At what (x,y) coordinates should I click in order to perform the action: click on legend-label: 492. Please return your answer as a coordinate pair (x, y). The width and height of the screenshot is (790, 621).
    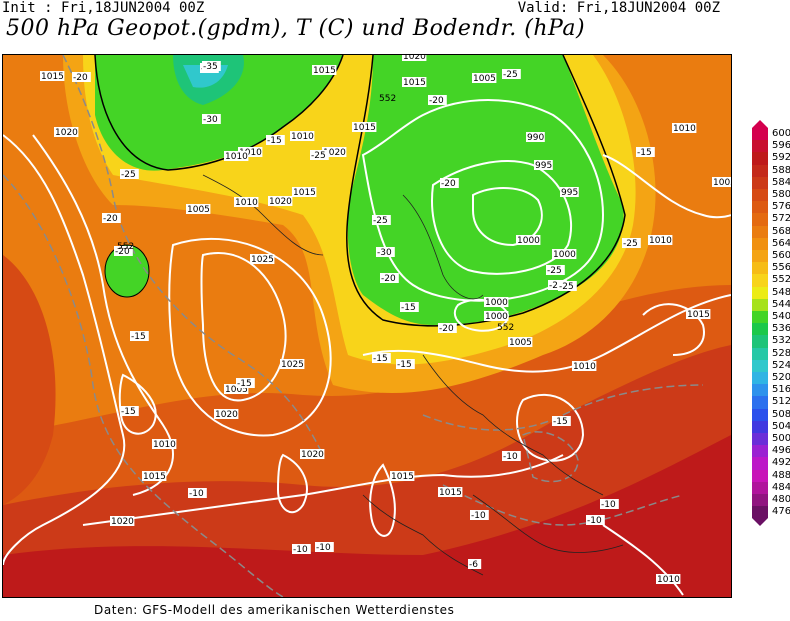
    Looking at the image, I should click on (781, 463).